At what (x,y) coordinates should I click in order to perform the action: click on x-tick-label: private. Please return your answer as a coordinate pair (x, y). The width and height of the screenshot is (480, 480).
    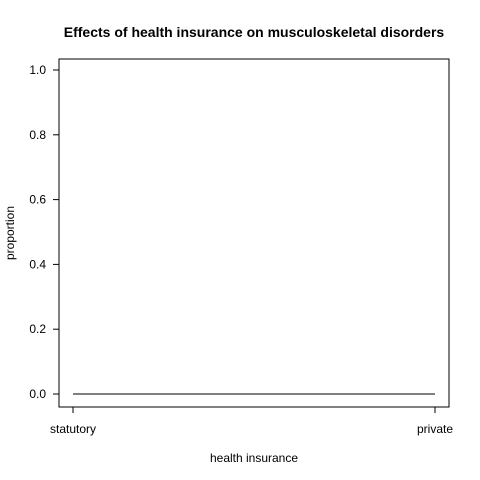
    Looking at the image, I should click on (435, 429).